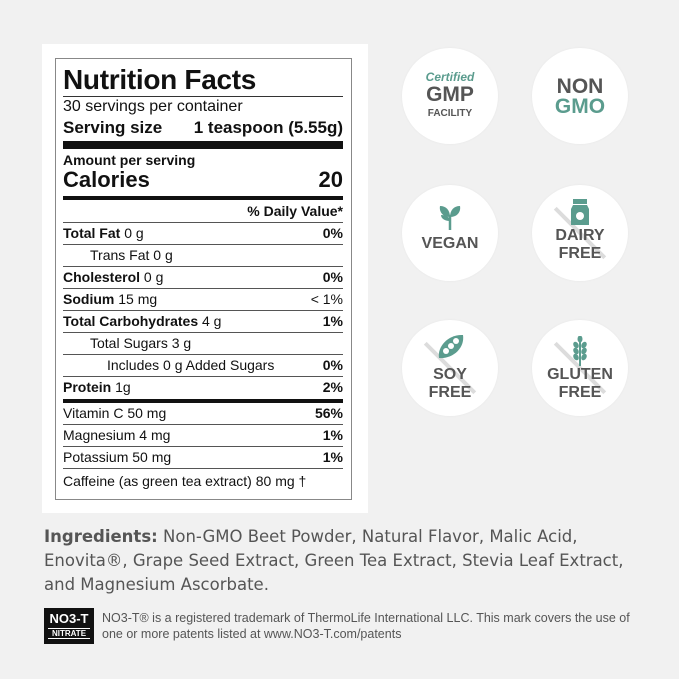  Describe the element at coordinates (101, 536) in the screenshot. I see `ingredients-label: Ingredients:` at that location.